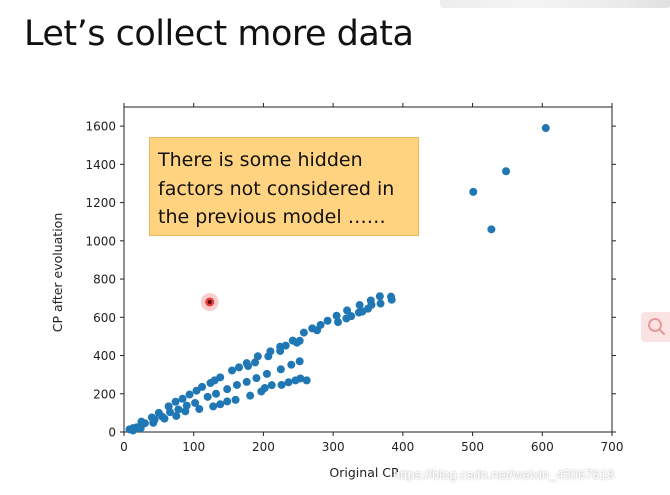 The height and width of the screenshot is (495, 670). I want to click on annotation-line-2: factors not considered in, so click(276, 188).